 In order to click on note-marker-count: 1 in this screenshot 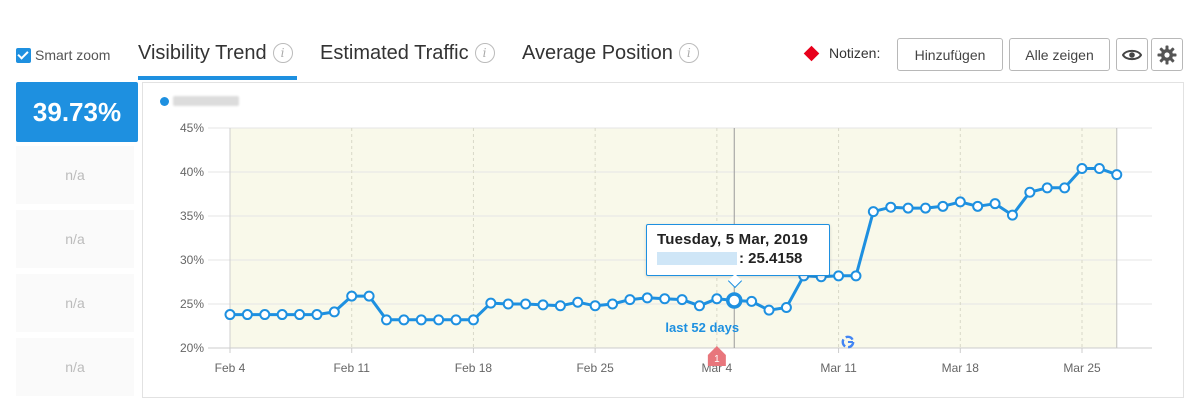, I will do `click(717, 359)`.